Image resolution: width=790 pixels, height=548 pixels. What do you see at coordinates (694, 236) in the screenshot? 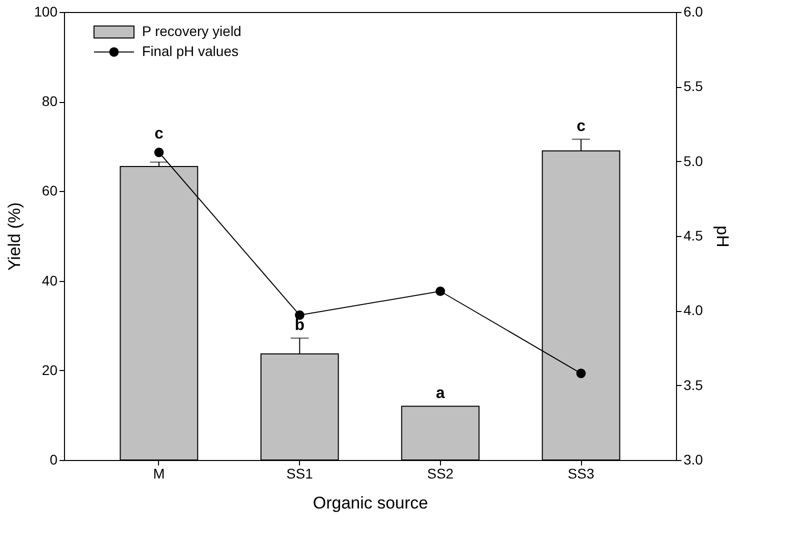
I see `y2-tick-label: 4.5` at bounding box center [694, 236].